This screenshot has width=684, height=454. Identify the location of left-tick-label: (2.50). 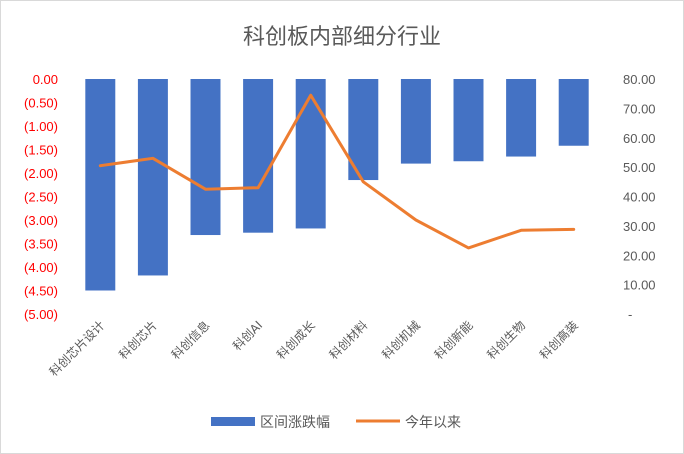
(41, 197).